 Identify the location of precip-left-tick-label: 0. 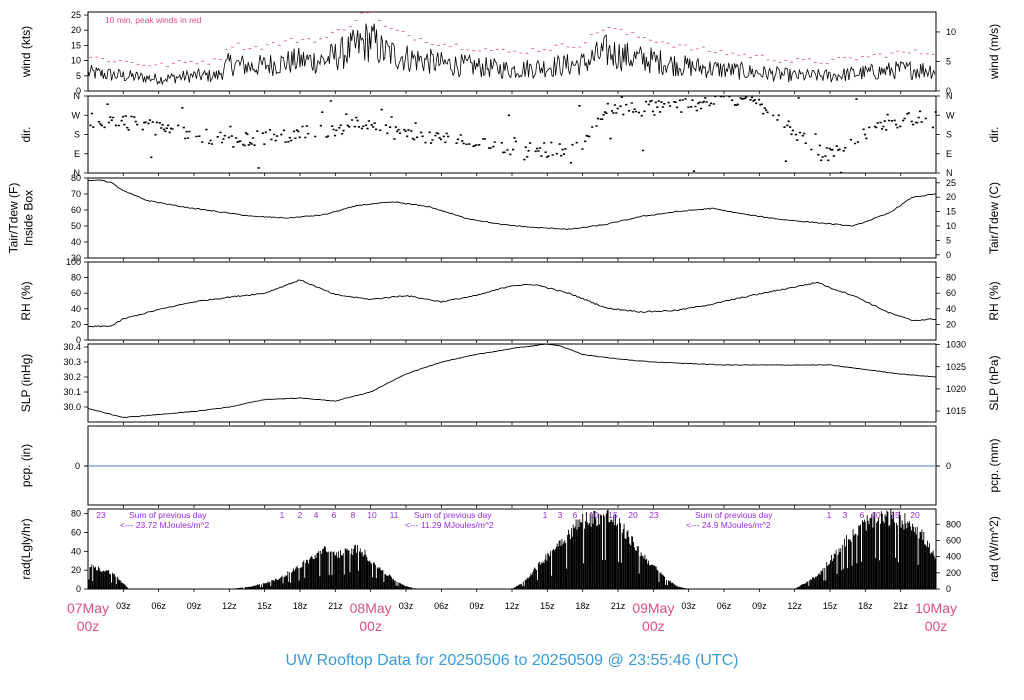
(77, 466).